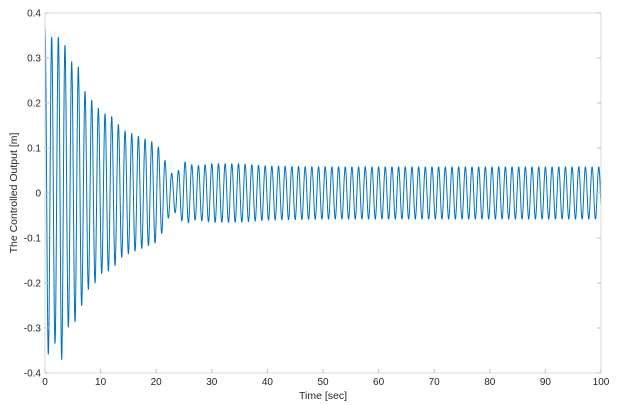 This screenshot has width=620, height=405. I want to click on x-tick-label: 40, so click(268, 382).